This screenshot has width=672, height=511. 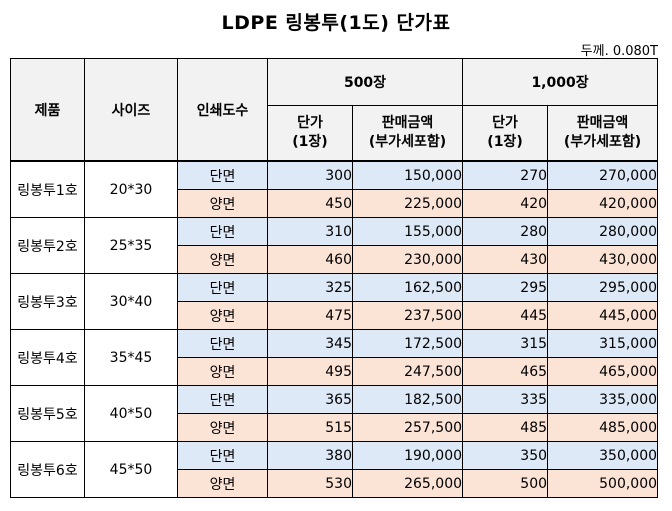 What do you see at coordinates (603, 175) in the screenshot?
I see `sale-amount-1000: 270,000` at bounding box center [603, 175].